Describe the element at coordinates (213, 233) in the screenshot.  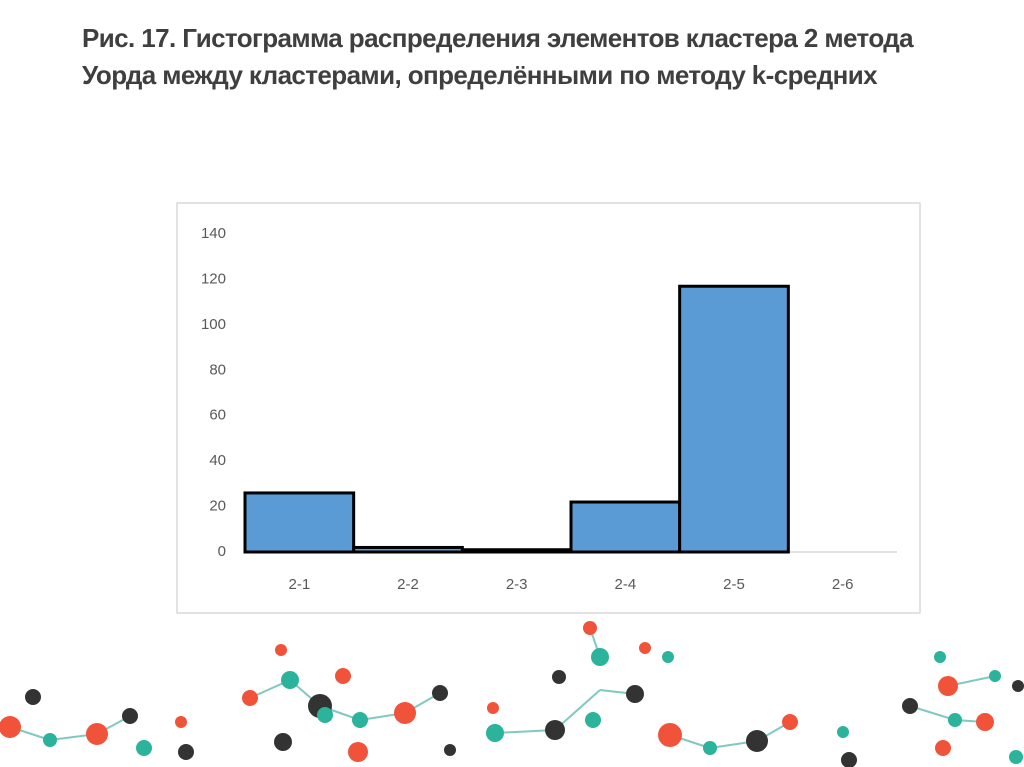
I see `y-tick-label: 140` at that location.